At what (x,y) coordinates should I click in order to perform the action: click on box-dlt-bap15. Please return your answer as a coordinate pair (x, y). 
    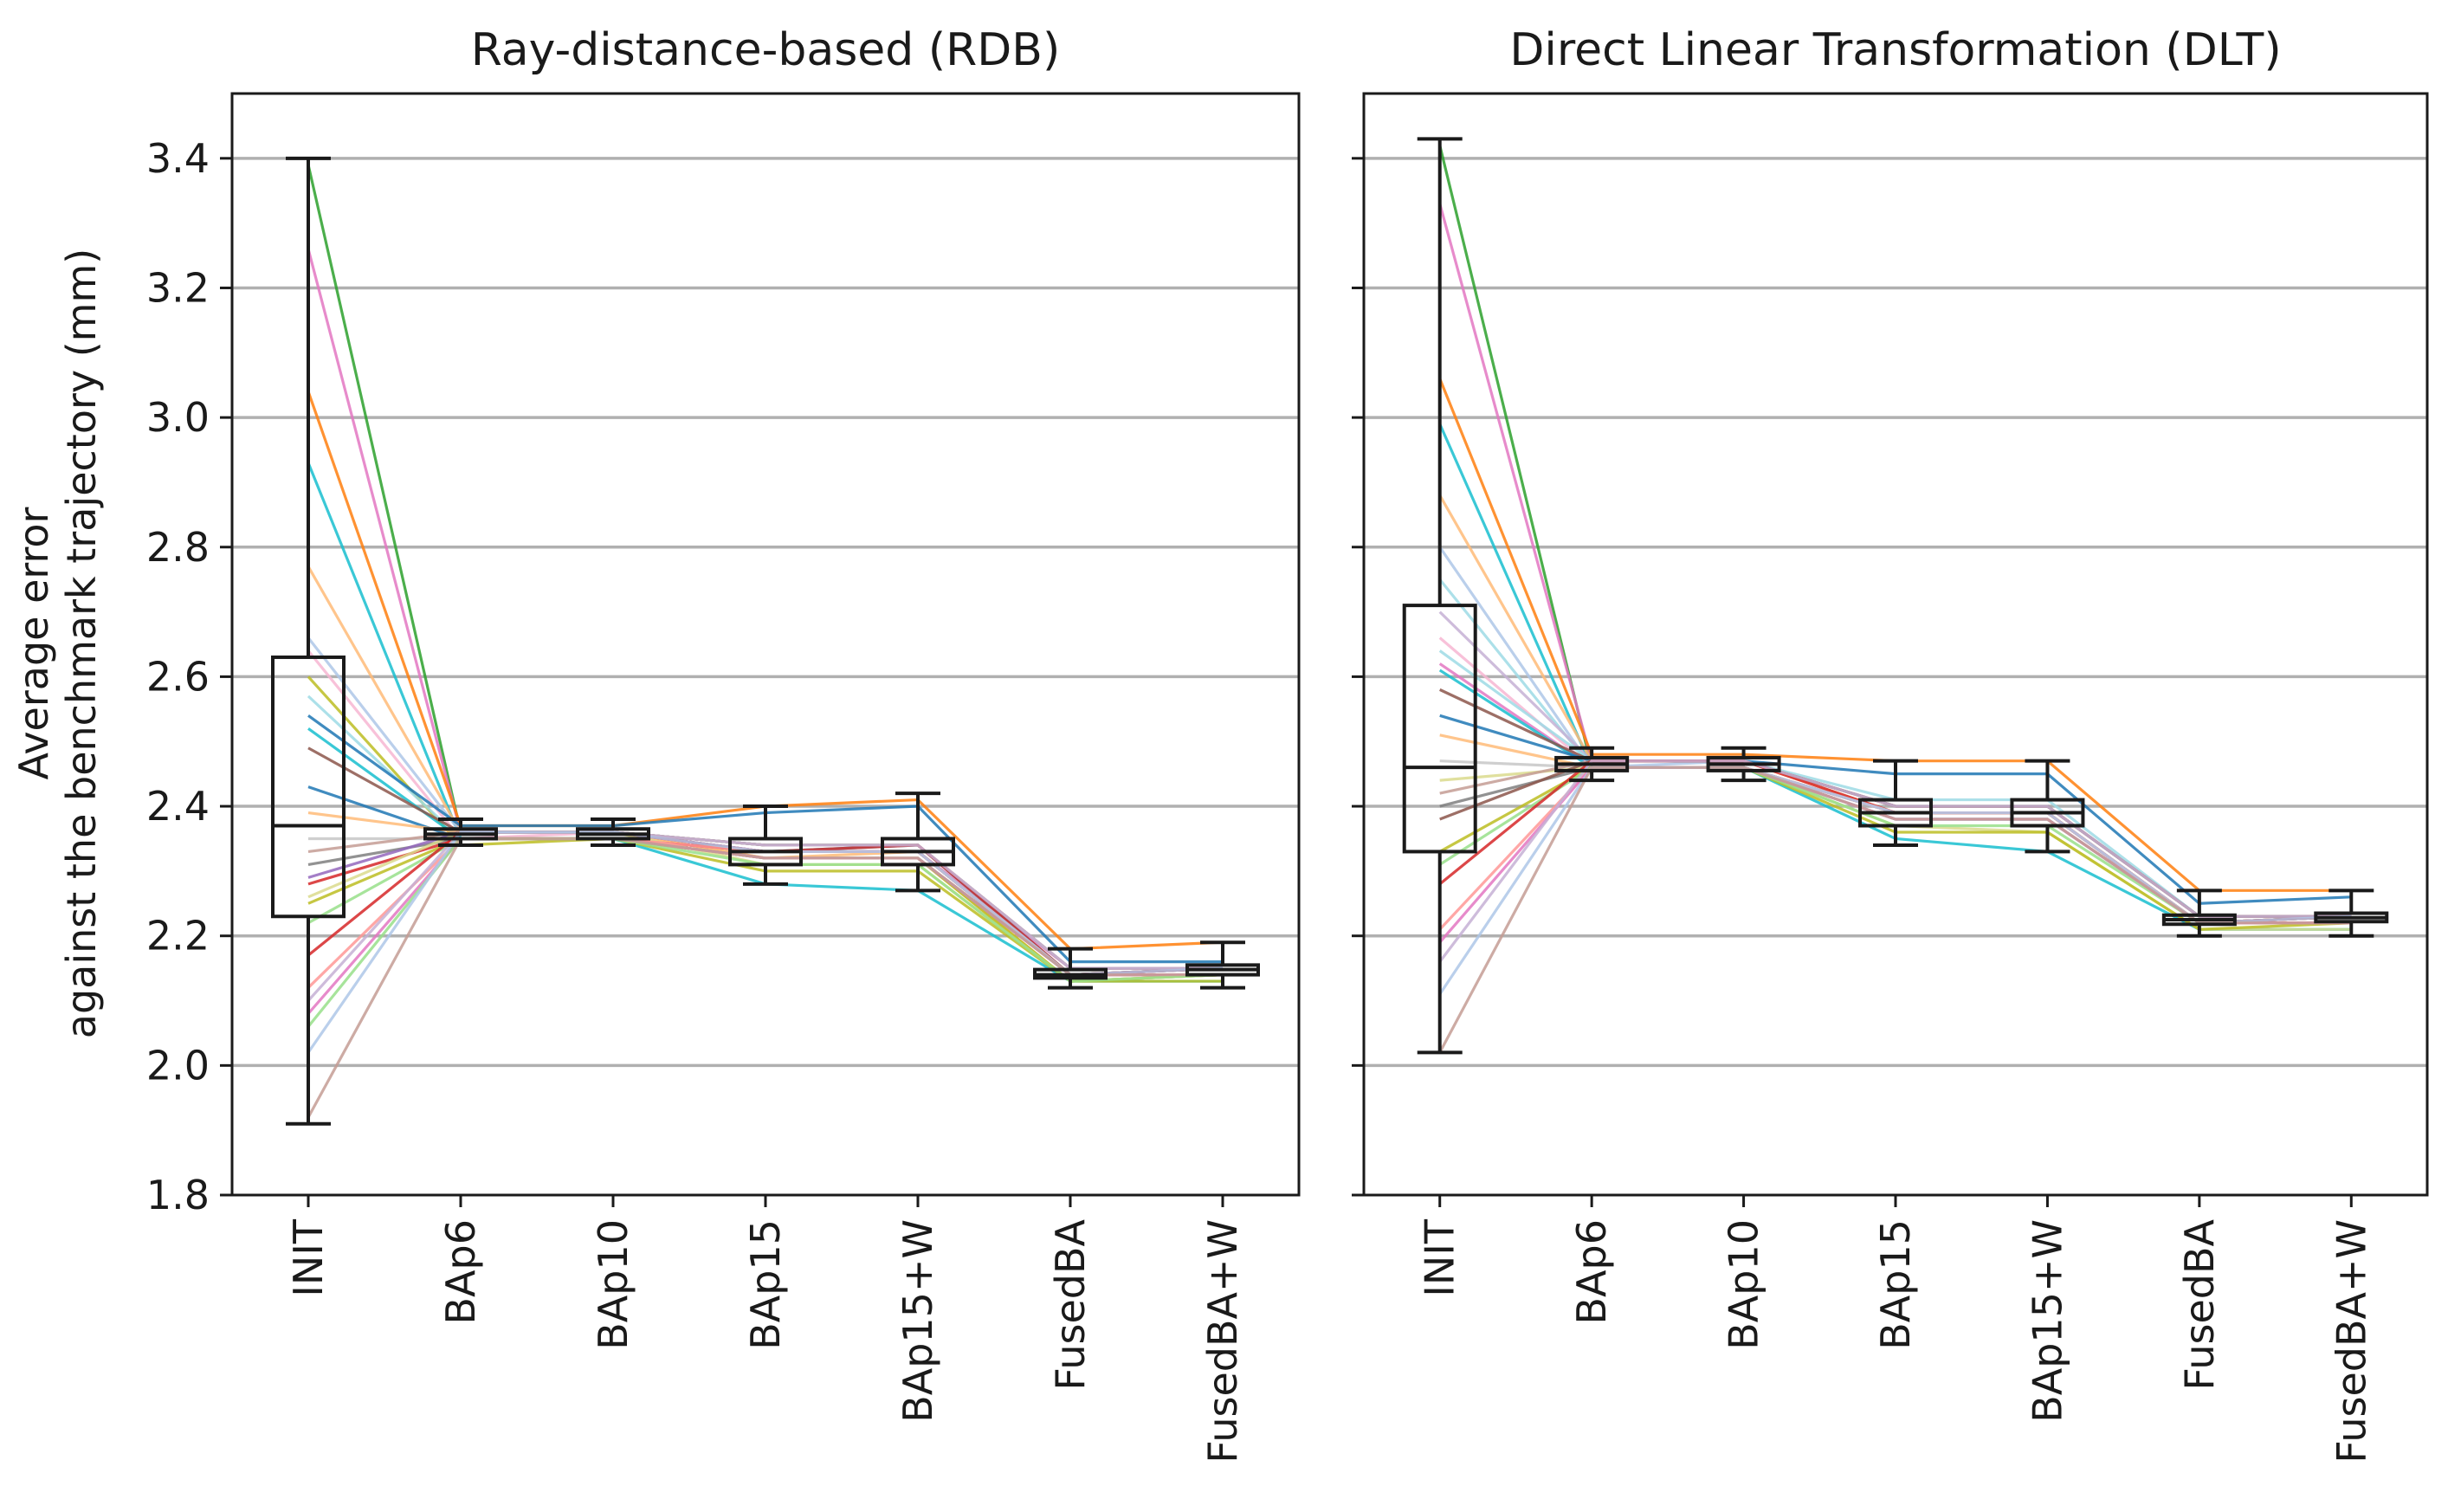
    Looking at the image, I should click on (1895, 803).